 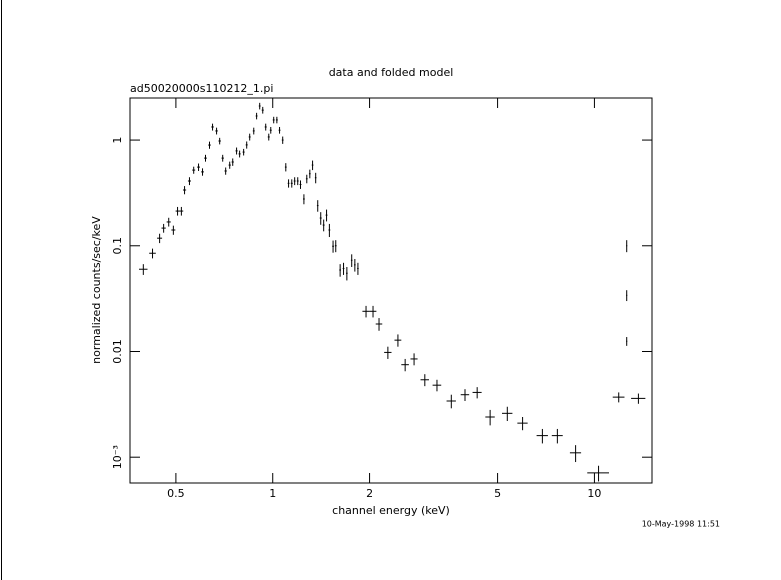 What do you see at coordinates (176, 493) in the screenshot?
I see `x-tick-label: 0.5` at bounding box center [176, 493].